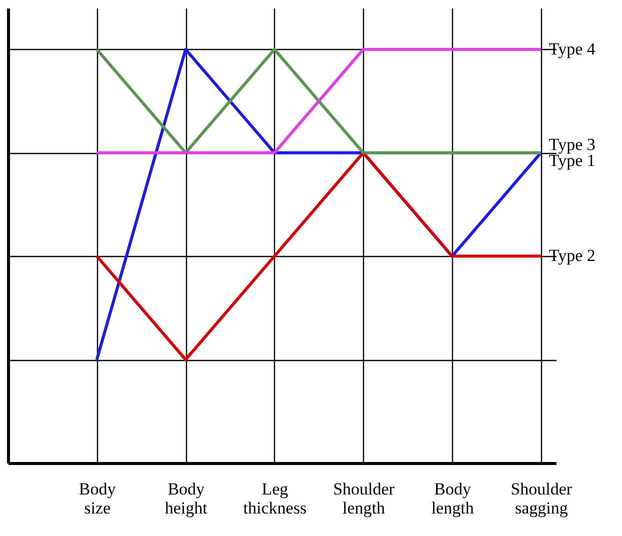 Image resolution: width=622 pixels, height=536 pixels. Describe the element at coordinates (97, 499) in the screenshot. I see `x-tick-label: Body size` at that location.